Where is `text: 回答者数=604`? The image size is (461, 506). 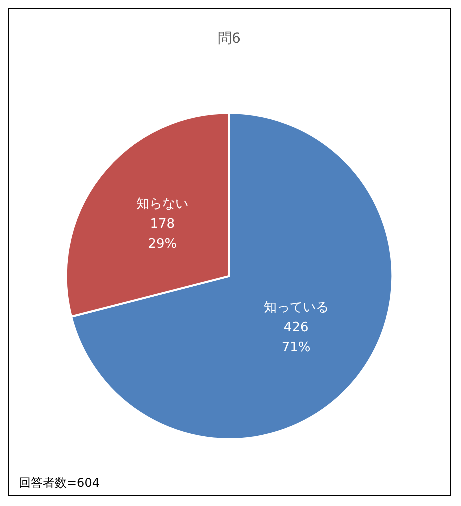
text: 回答者数=604 is located at coordinates (59, 483).